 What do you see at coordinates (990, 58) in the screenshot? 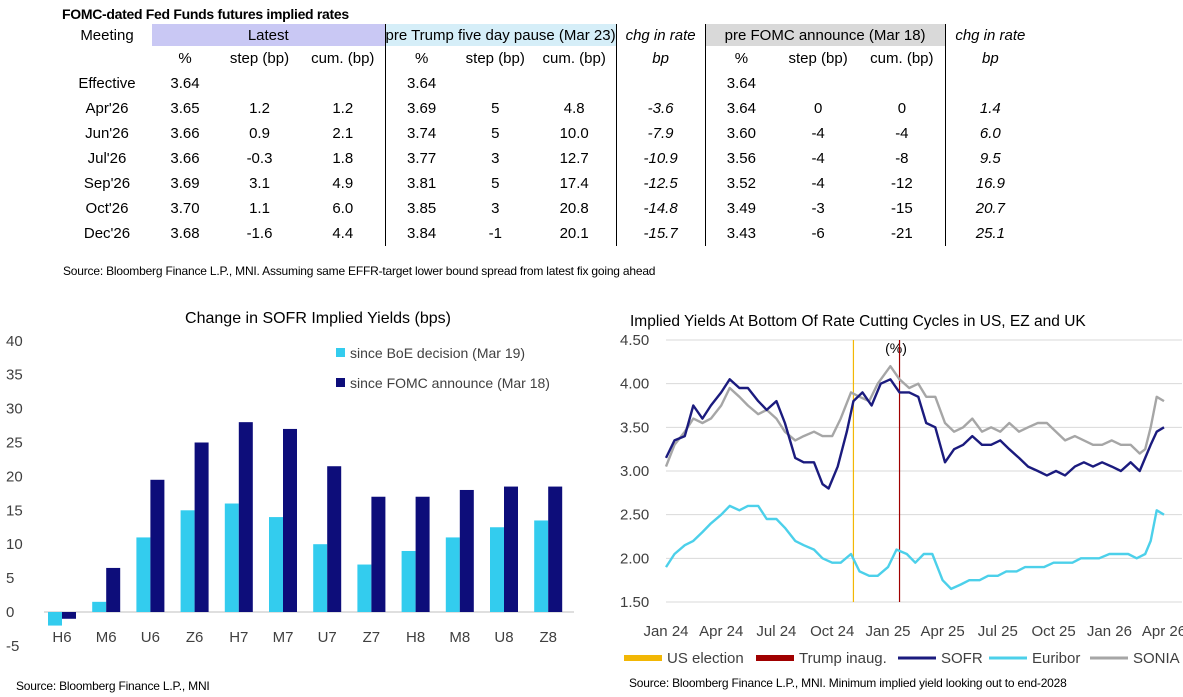
I see `subheader-cell: bp` at bounding box center [990, 58].